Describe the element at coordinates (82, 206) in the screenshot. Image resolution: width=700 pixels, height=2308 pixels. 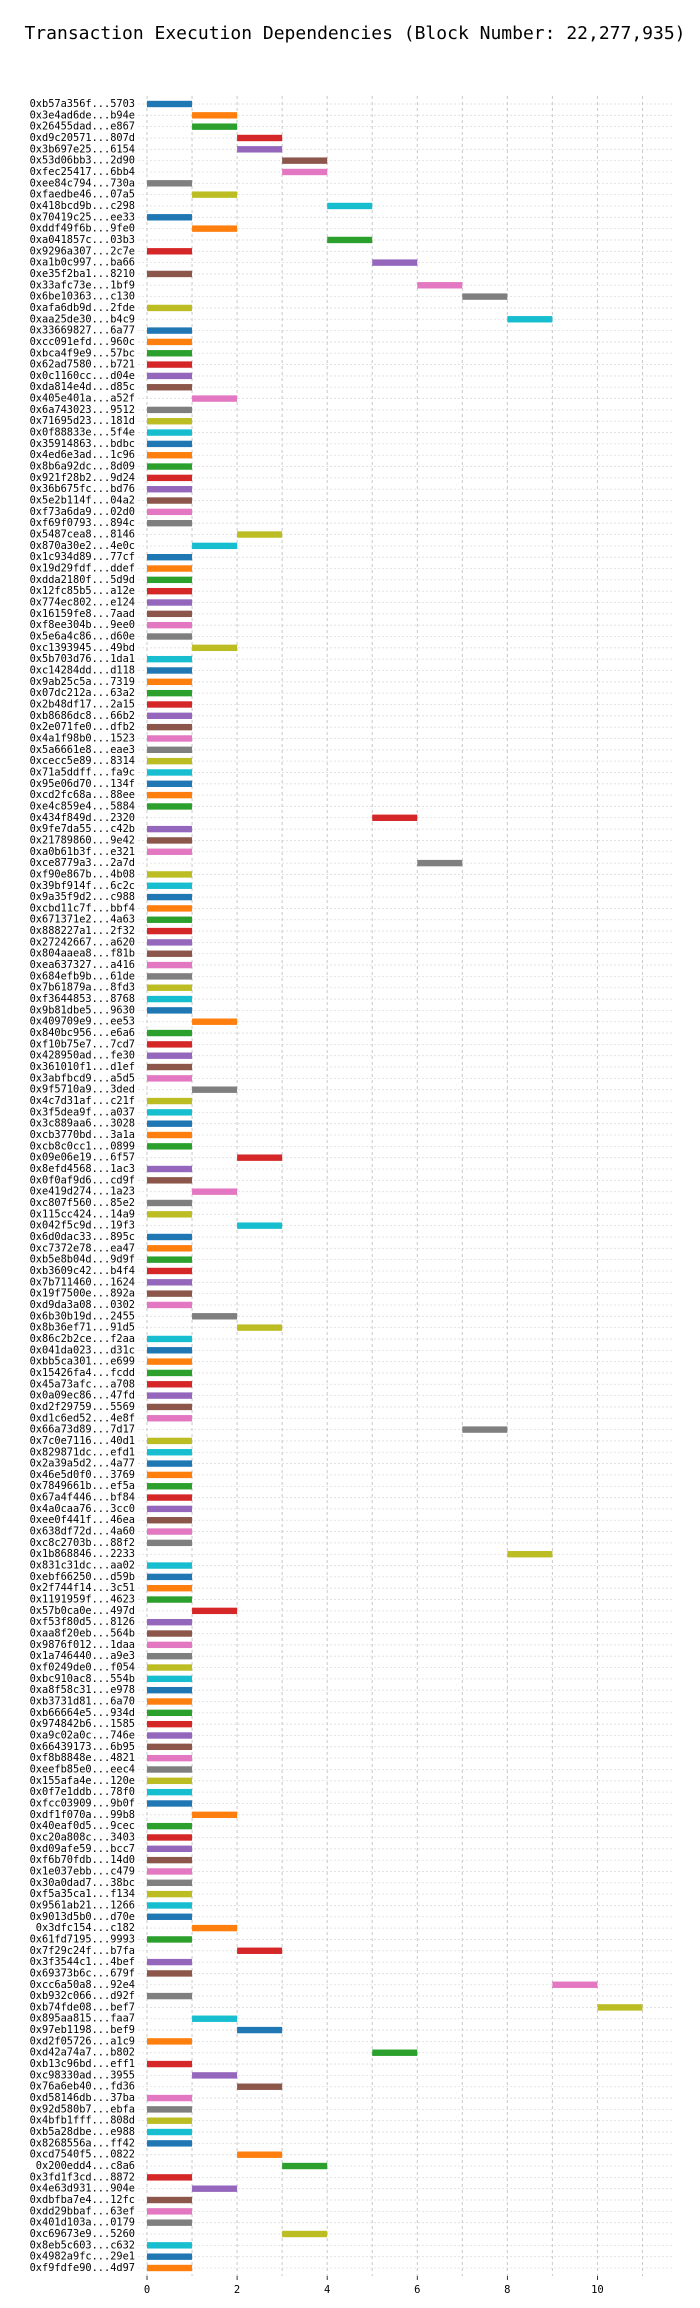
I see `y-tick-label: 0x418bcd9b...c298` at that location.